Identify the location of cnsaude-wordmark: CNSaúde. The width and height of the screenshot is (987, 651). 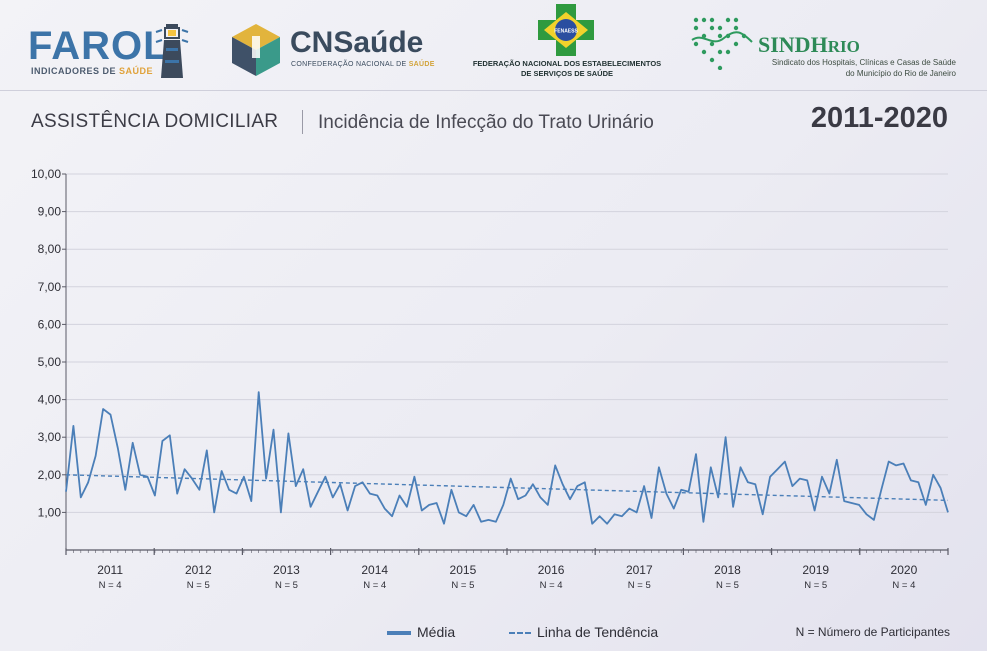
(357, 42).